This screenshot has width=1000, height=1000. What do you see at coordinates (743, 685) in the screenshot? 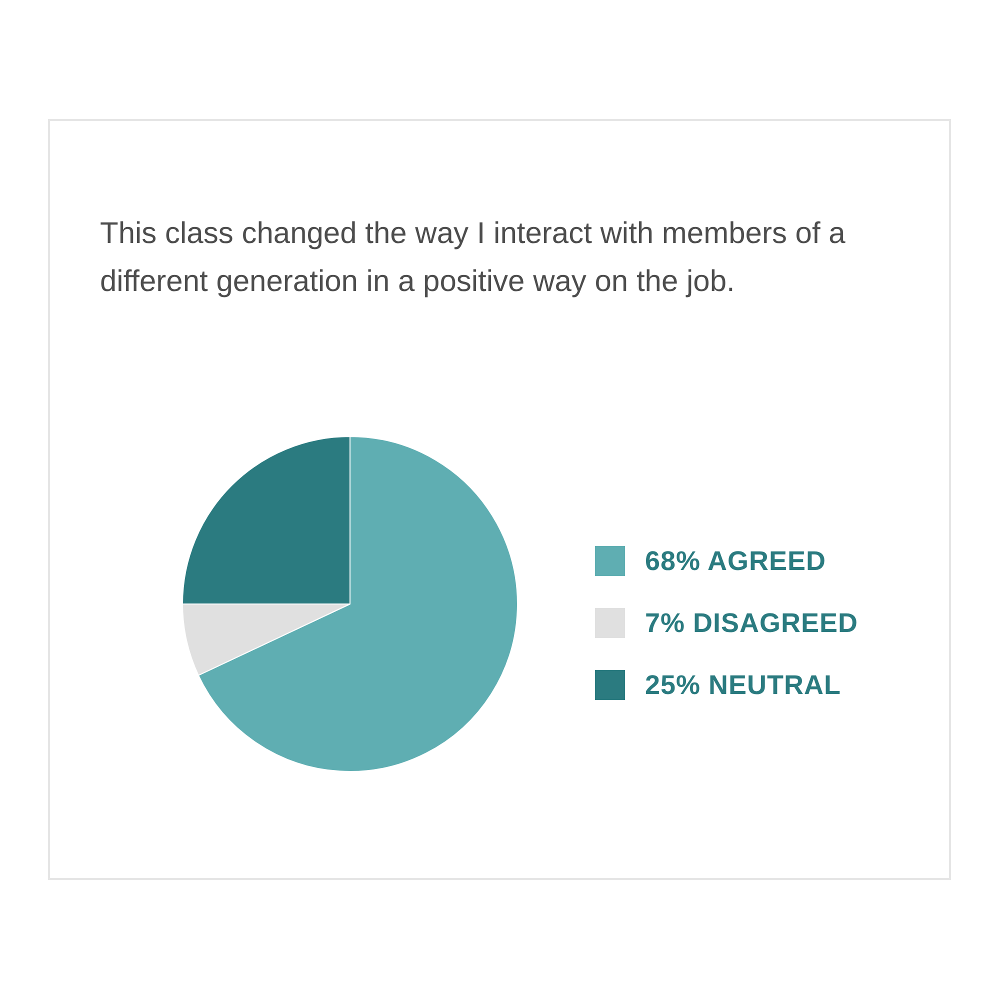
I see `legend-label: 25% NEUTRAL` at bounding box center [743, 685].